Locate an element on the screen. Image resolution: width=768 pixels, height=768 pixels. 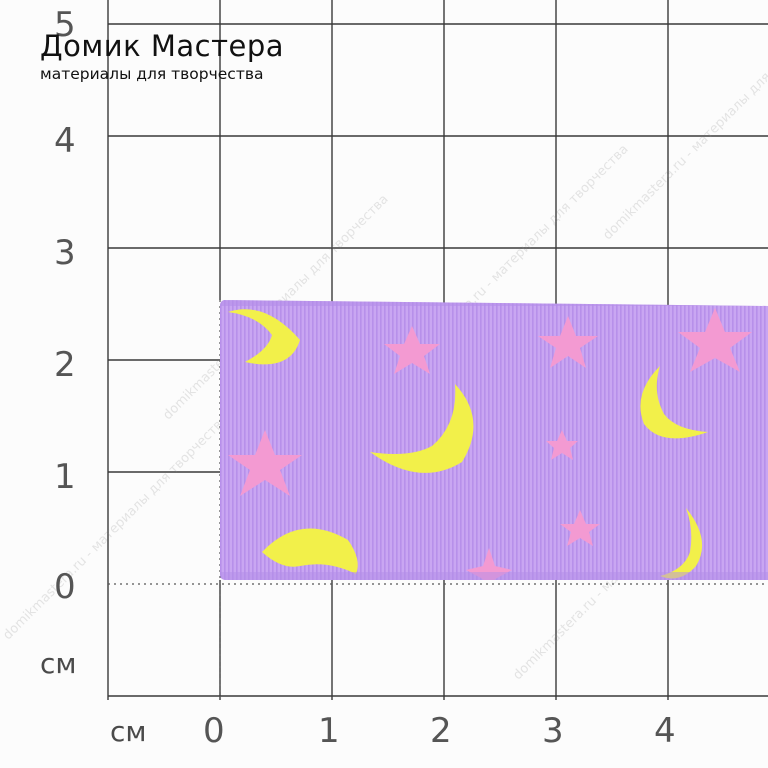
y-tick-label: 2 is located at coordinates (65, 365).